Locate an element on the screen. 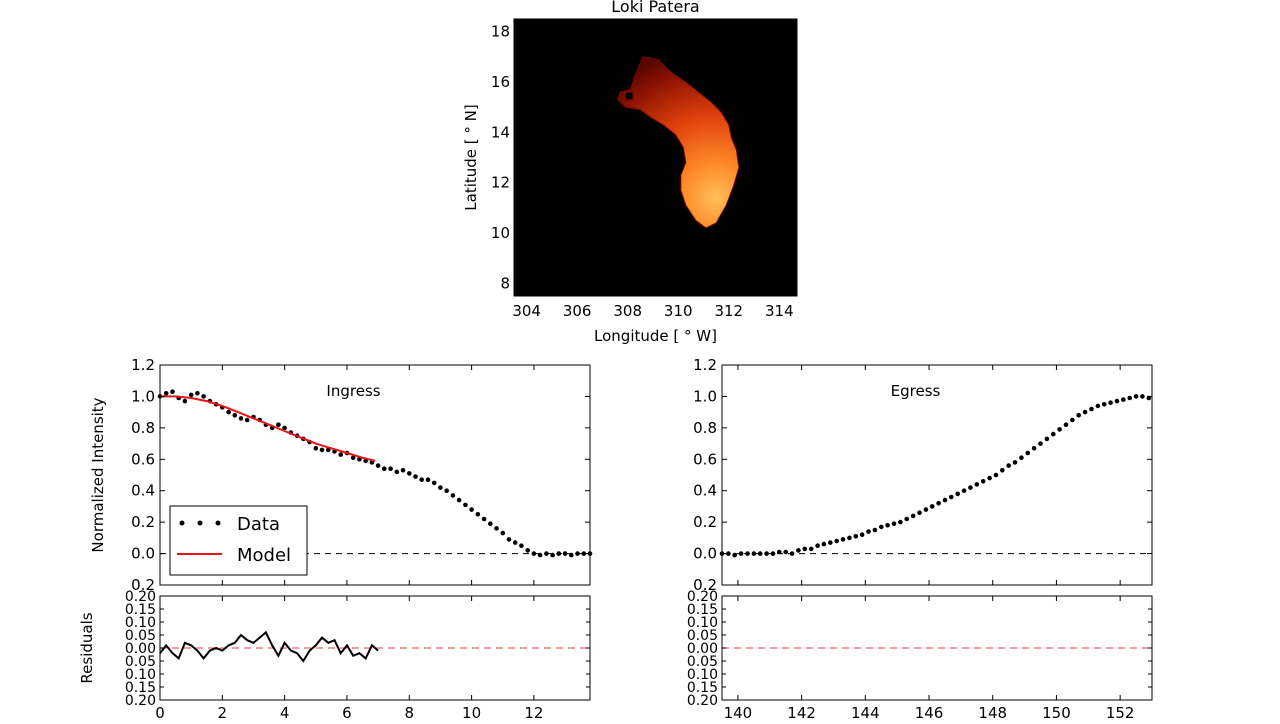 Image resolution: width=1280 pixels, height=724 pixels. xtick-label: 144 is located at coordinates (865, 712).